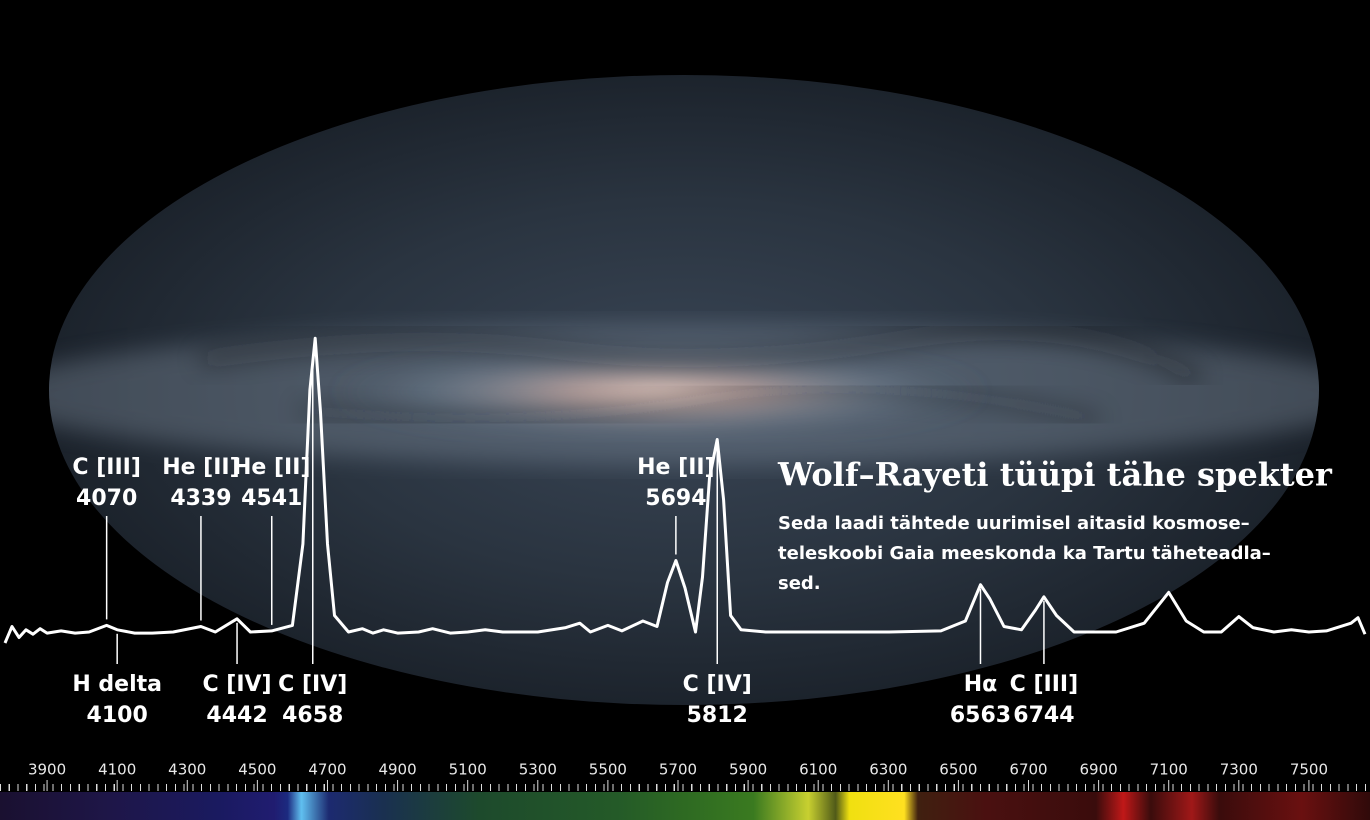 The height and width of the screenshot is (820, 1370). What do you see at coordinates (981, 684) in the screenshot?
I see `line-name: Hα` at bounding box center [981, 684].